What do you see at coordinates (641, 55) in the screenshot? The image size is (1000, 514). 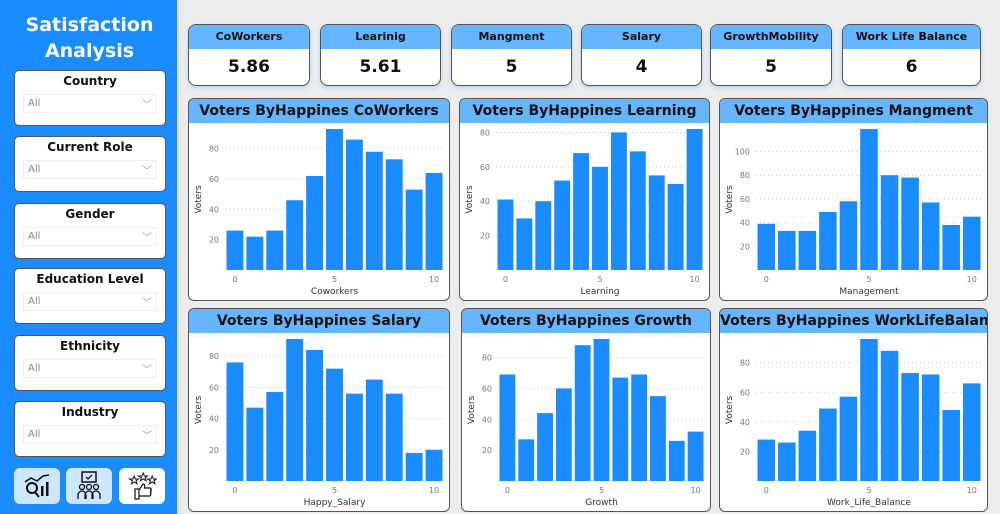 I see `kpi-card-salary: Salary 4` at bounding box center [641, 55].